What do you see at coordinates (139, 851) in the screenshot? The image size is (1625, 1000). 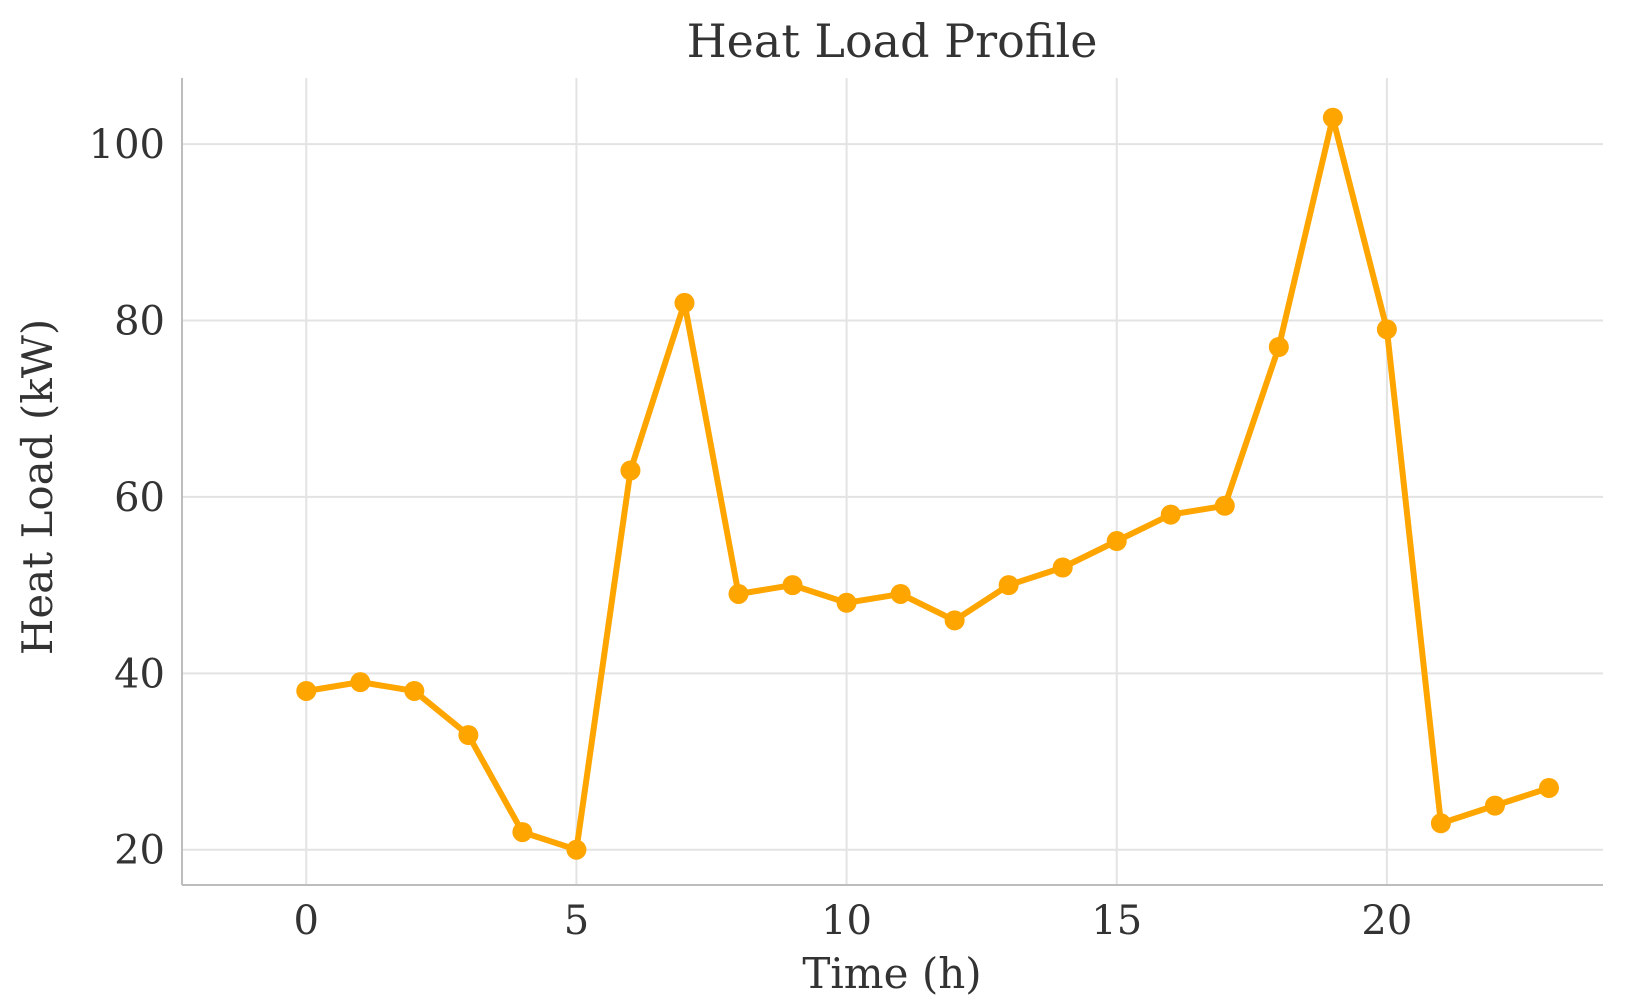 I see `y-tick-label: 20` at bounding box center [139, 851].